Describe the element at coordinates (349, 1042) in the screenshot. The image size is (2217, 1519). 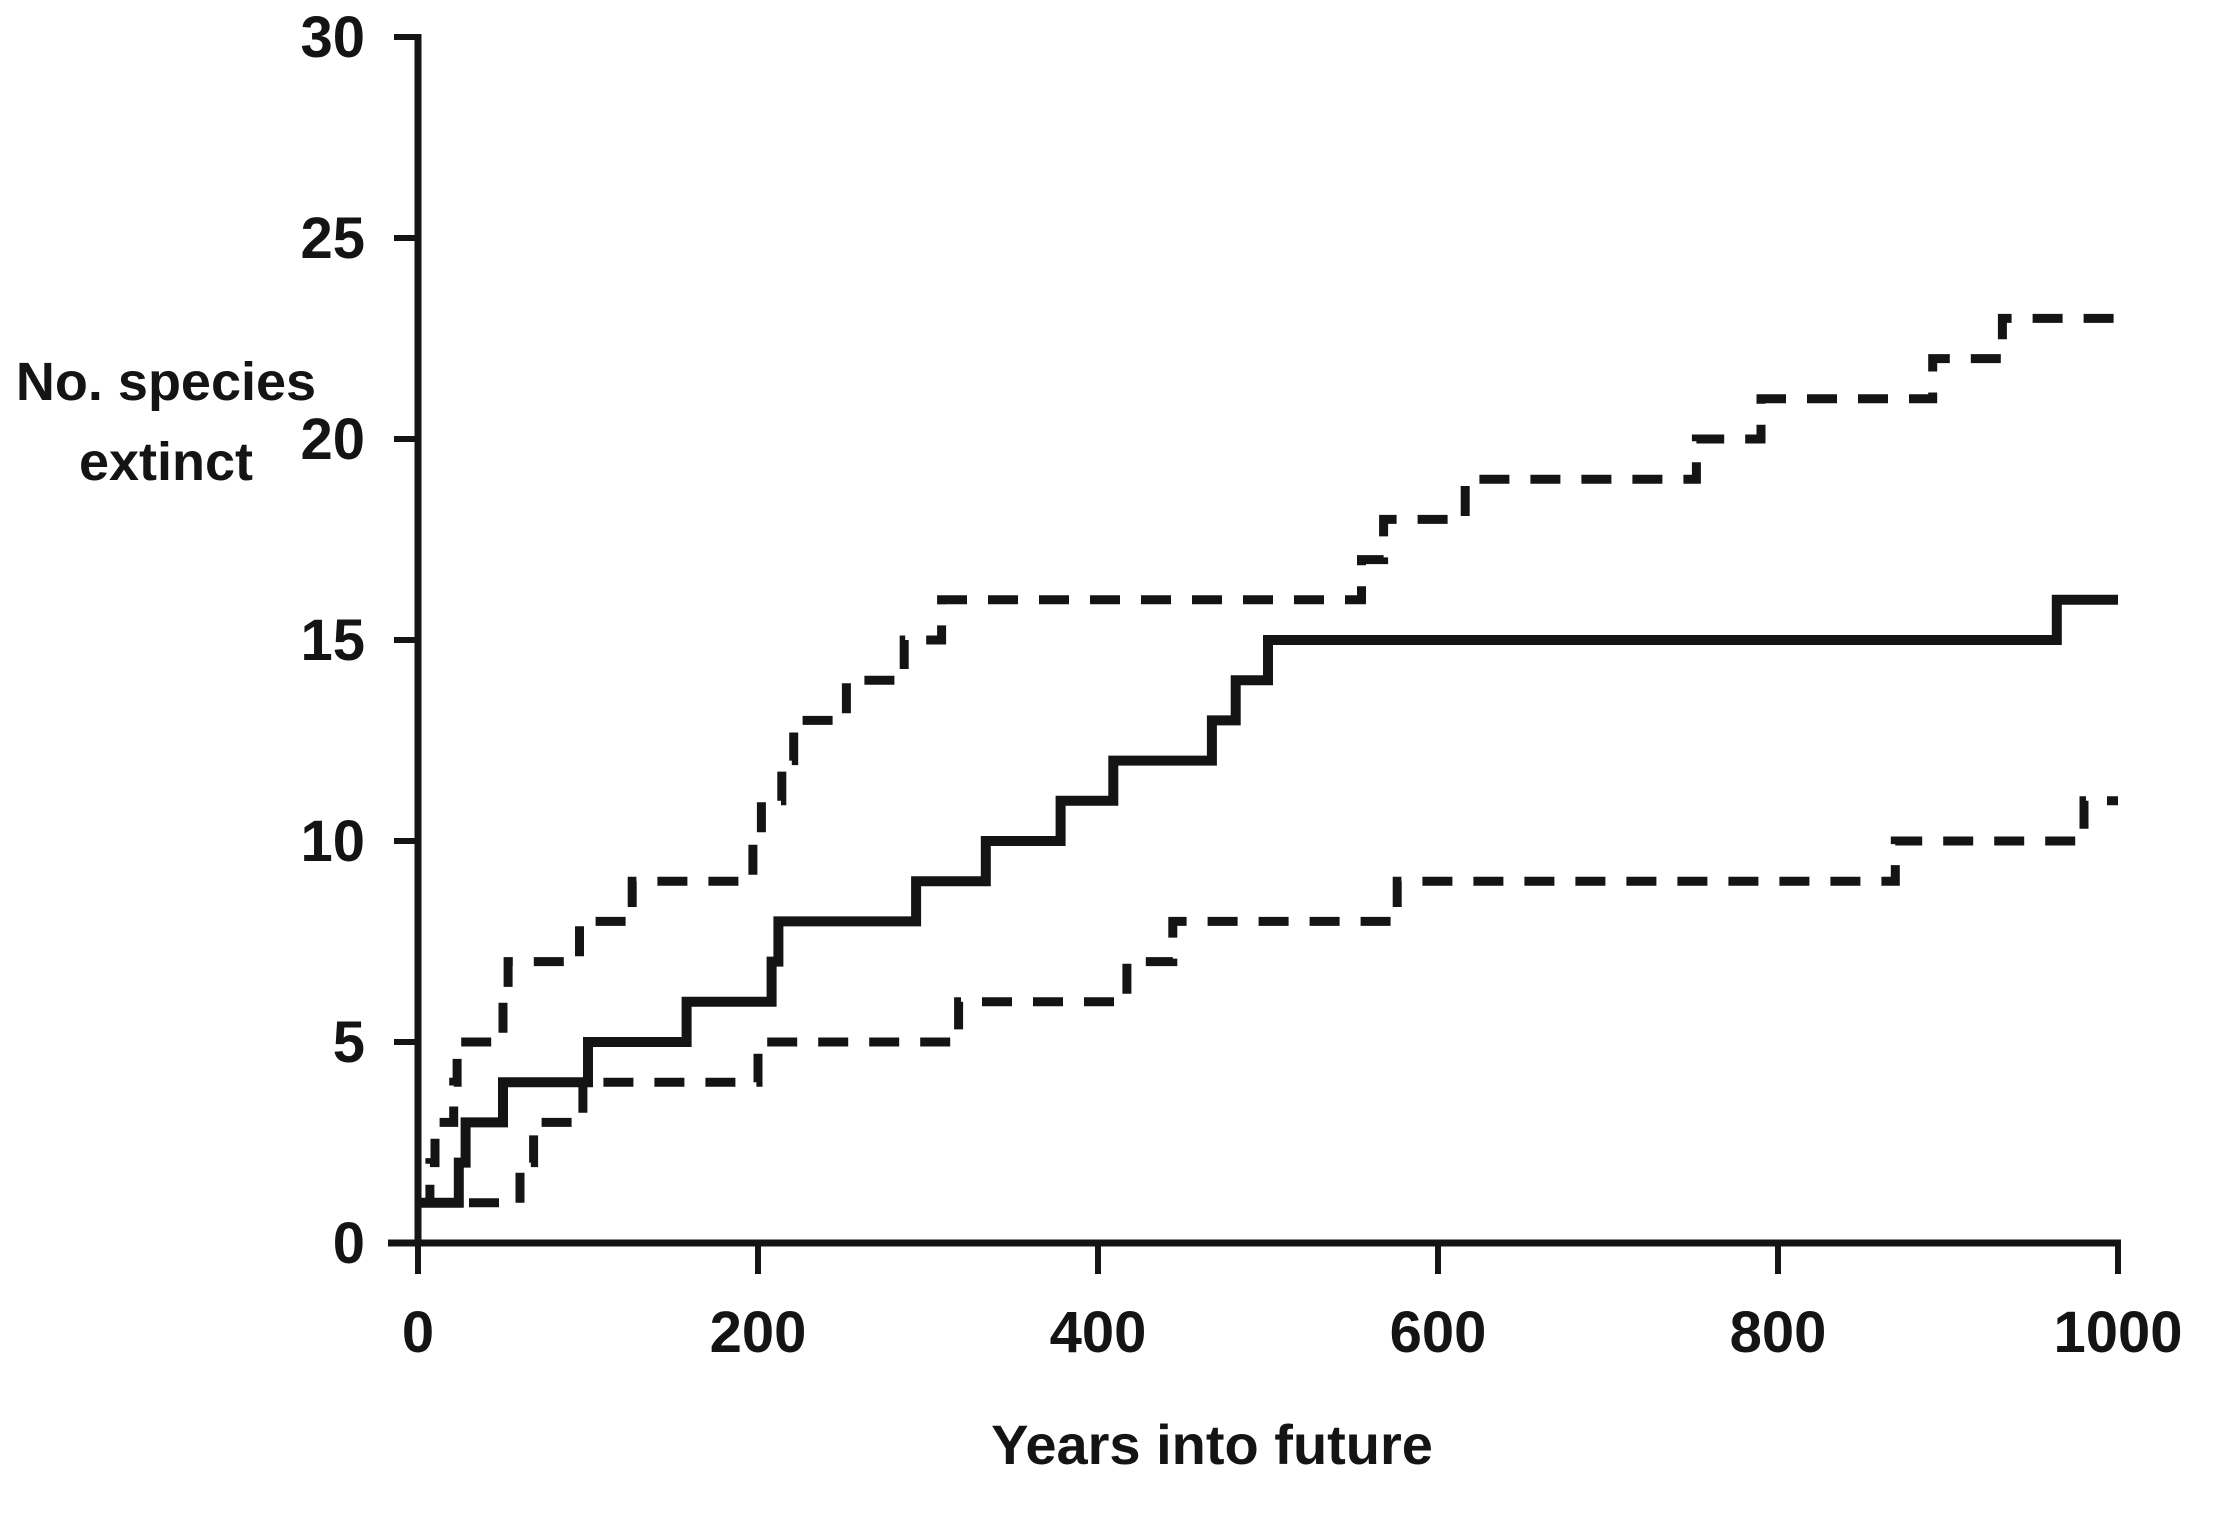
I see `y-tick-label: 5` at that location.